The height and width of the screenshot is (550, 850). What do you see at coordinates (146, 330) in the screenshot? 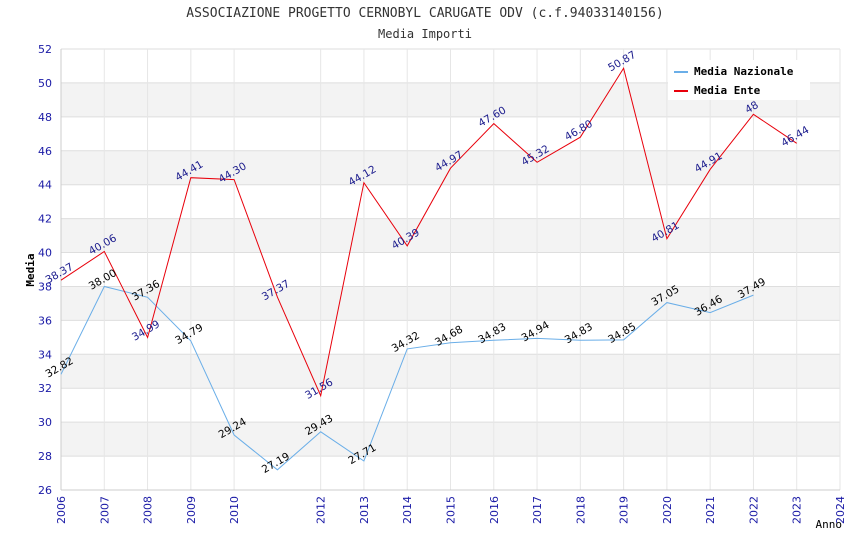
I see `data-label: 34.99` at bounding box center [146, 330].